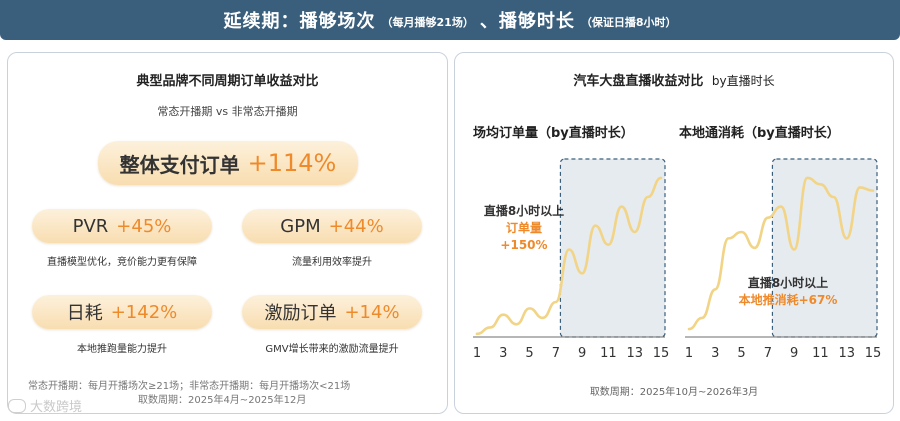  What do you see at coordinates (227, 111) in the screenshot?
I see `left-panel-subtitle: 常态开播期 vs 非常态开播期` at bounding box center [227, 111].